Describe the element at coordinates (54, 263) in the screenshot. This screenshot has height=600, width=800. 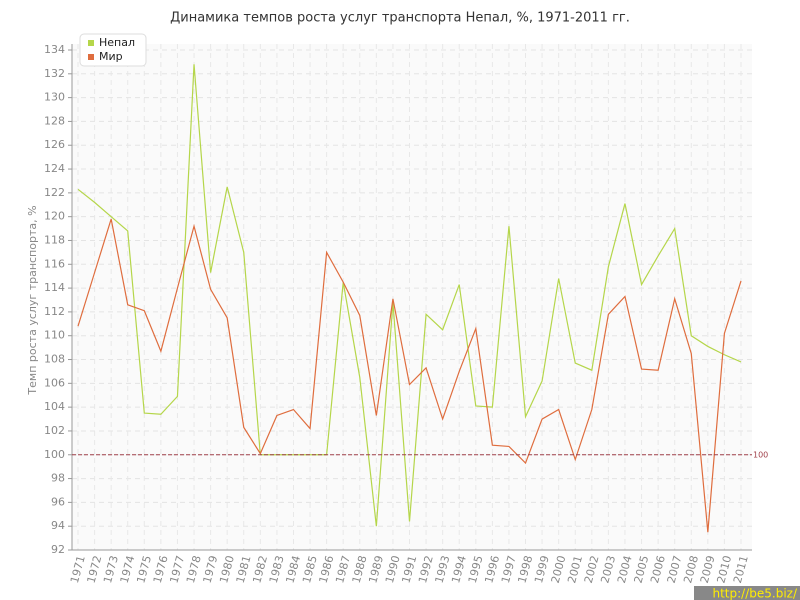
I see `y-tick-label: 116` at that location.